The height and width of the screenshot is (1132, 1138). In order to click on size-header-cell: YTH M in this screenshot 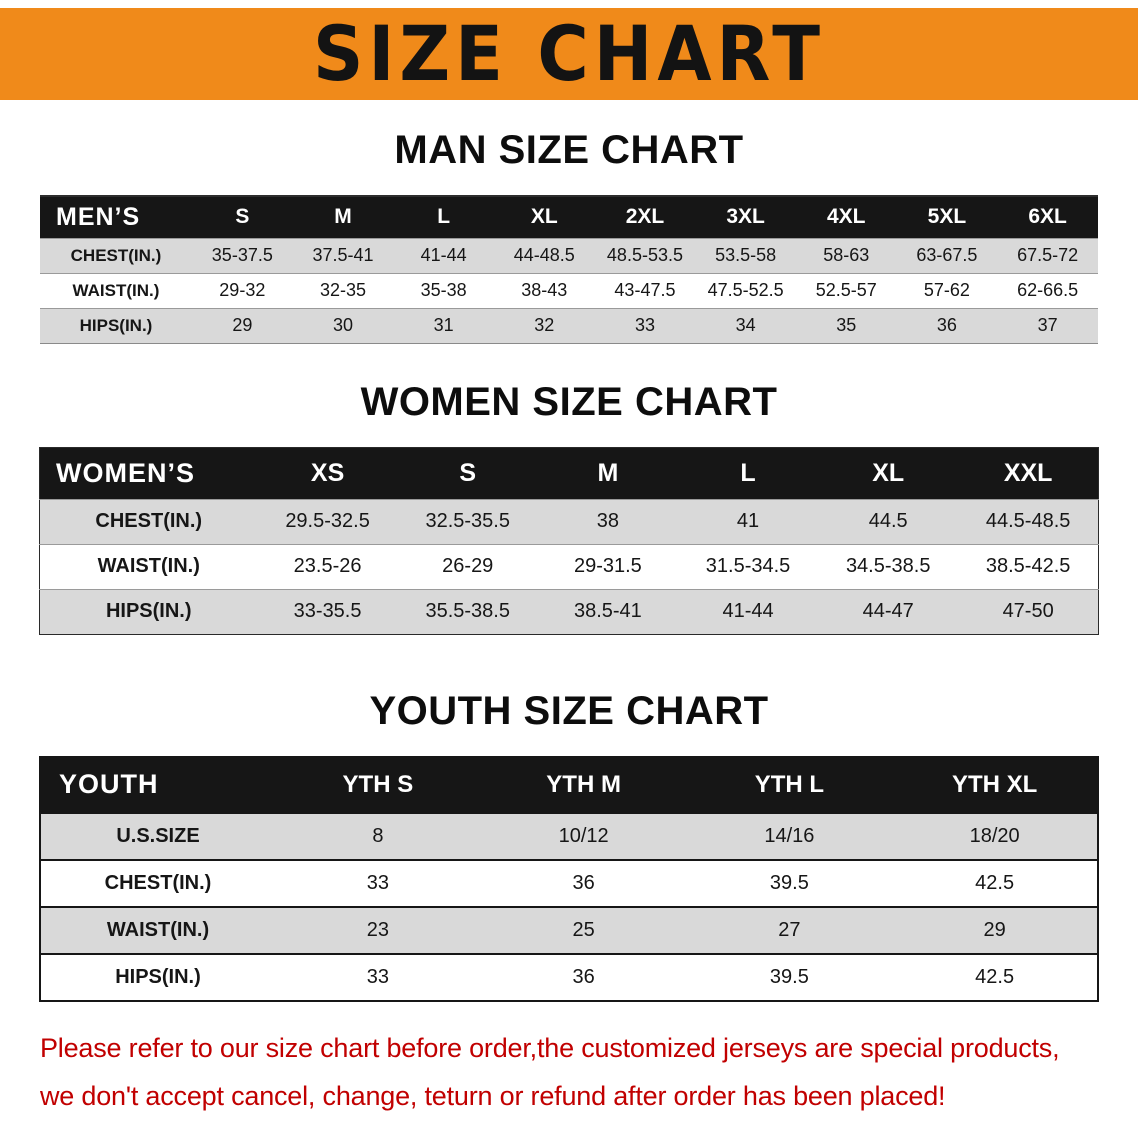, I will do `click(583, 784)`.